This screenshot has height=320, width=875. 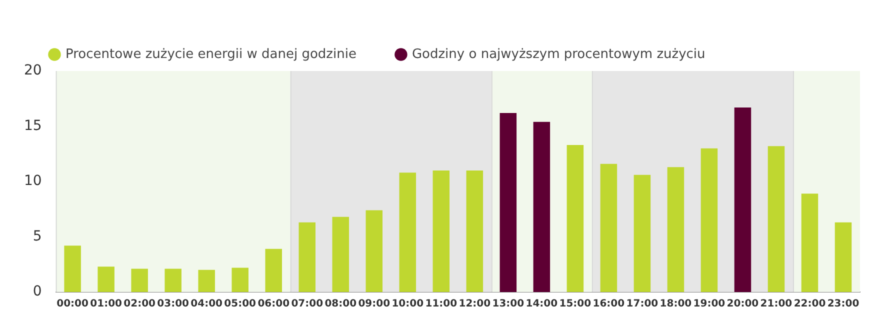 I want to click on legend-label: Godziny o najwyższym procentowym zużyciu, so click(x=559, y=54).